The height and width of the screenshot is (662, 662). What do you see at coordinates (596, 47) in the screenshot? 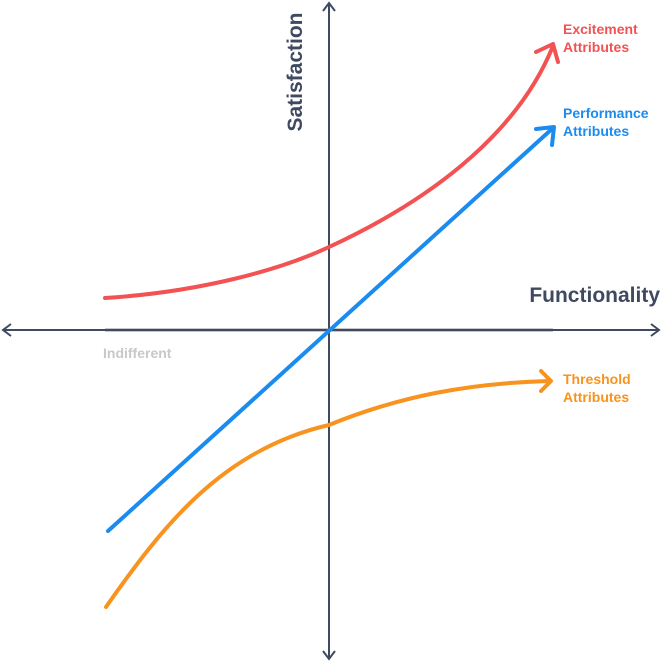
I see `excitement-label-line2: Attributes` at bounding box center [596, 47].